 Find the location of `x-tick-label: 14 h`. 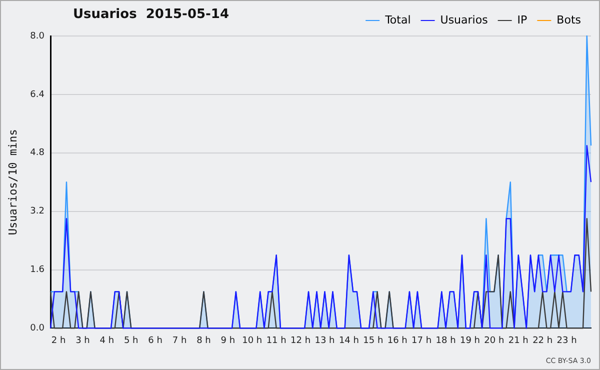

x-tick-label: 14 h is located at coordinates (348, 341).